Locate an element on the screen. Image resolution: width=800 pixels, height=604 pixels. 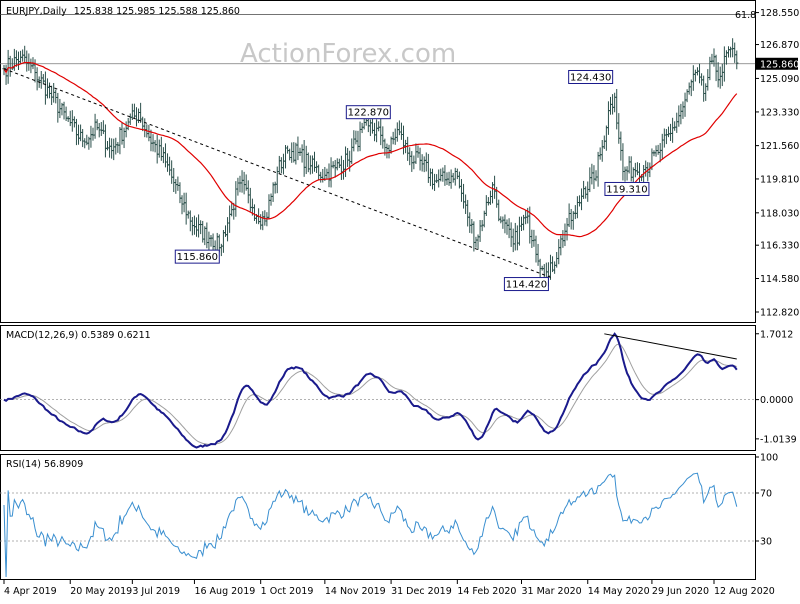
price-tick-label: 114.580 is located at coordinates (779, 279).